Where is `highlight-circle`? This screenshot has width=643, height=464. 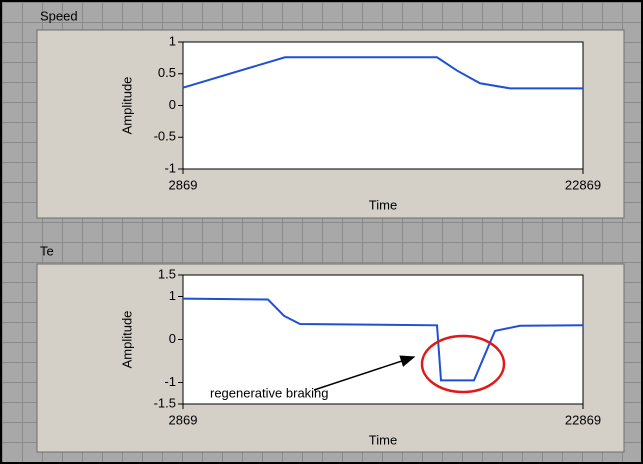
highlight-circle is located at coordinates (463, 364).